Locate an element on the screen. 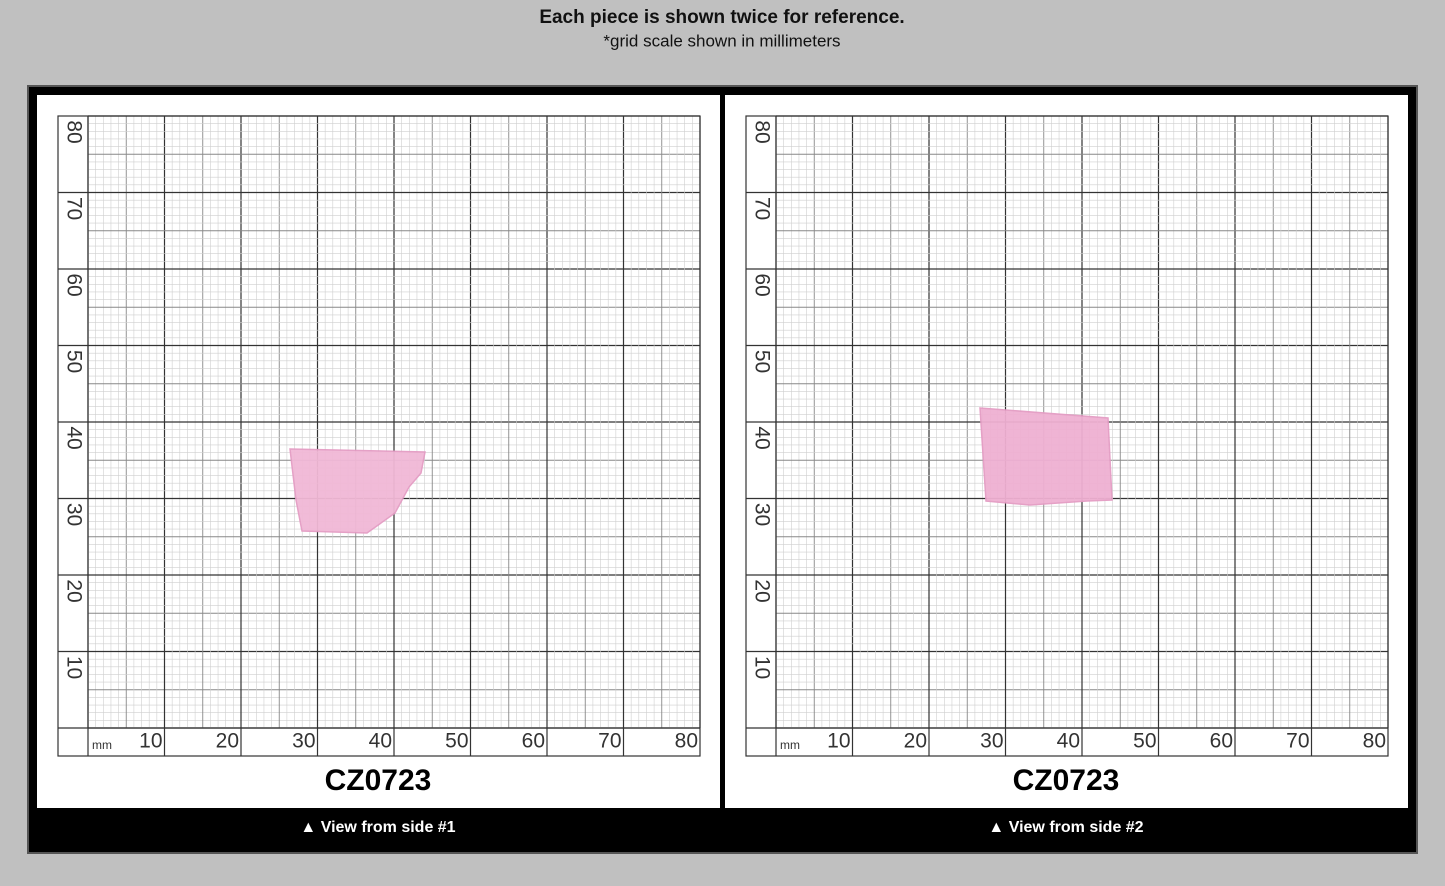  title: Each piece is shown twice for reference. is located at coordinates (721, 17).